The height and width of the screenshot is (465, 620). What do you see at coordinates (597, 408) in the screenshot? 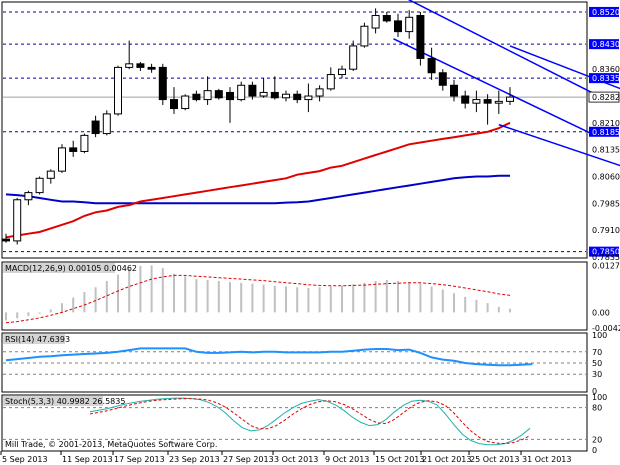
I see `stoch-tick-label: 80` at bounding box center [597, 408].